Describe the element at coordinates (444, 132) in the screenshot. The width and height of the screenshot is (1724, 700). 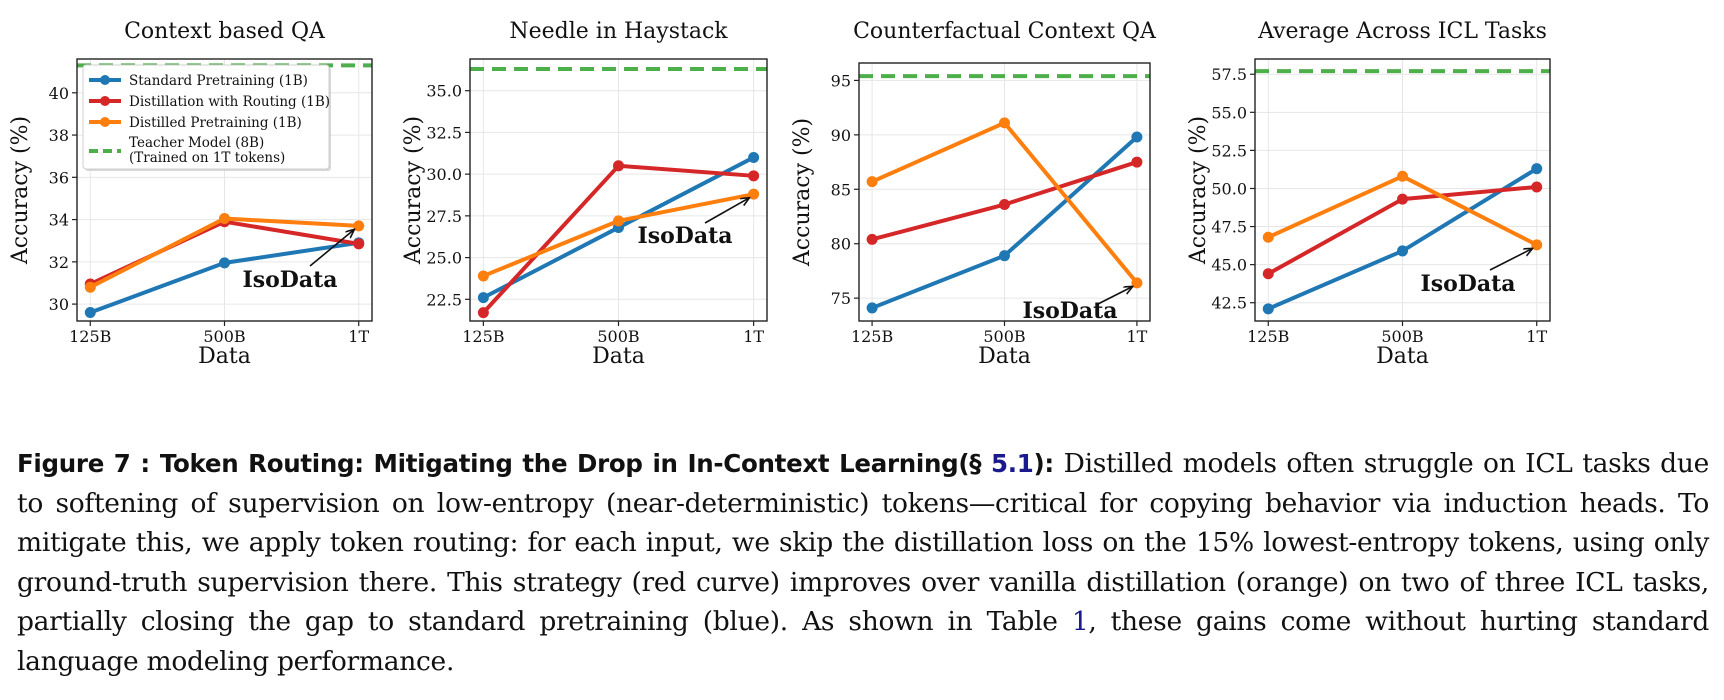
I see `y-tick-label: 32.5` at that location.